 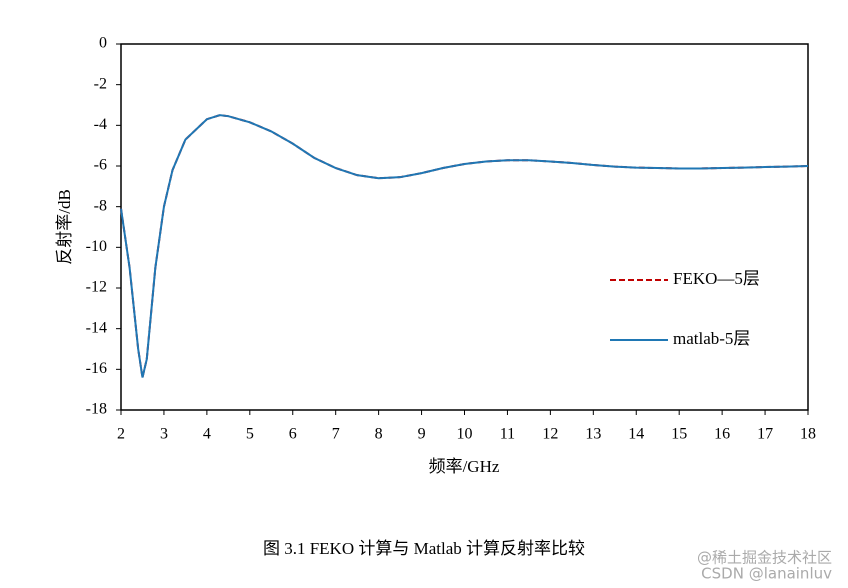 I want to click on y-tick-label: -12, so click(x=96, y=287).